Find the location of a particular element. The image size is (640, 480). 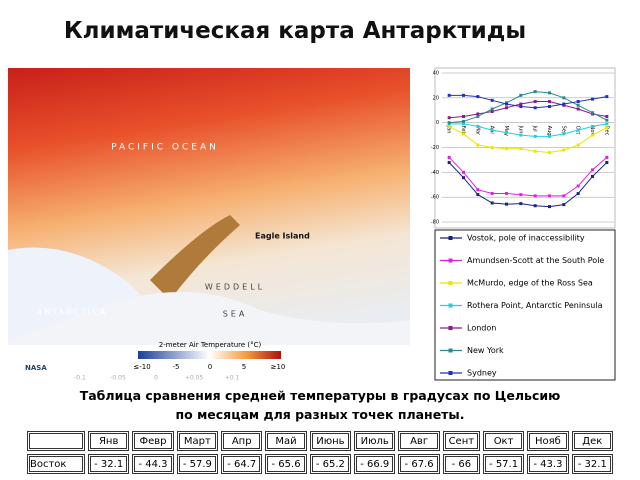

legend-label: Rothera Point, Antarctic Peninsula is located at coordinates (535, 305).